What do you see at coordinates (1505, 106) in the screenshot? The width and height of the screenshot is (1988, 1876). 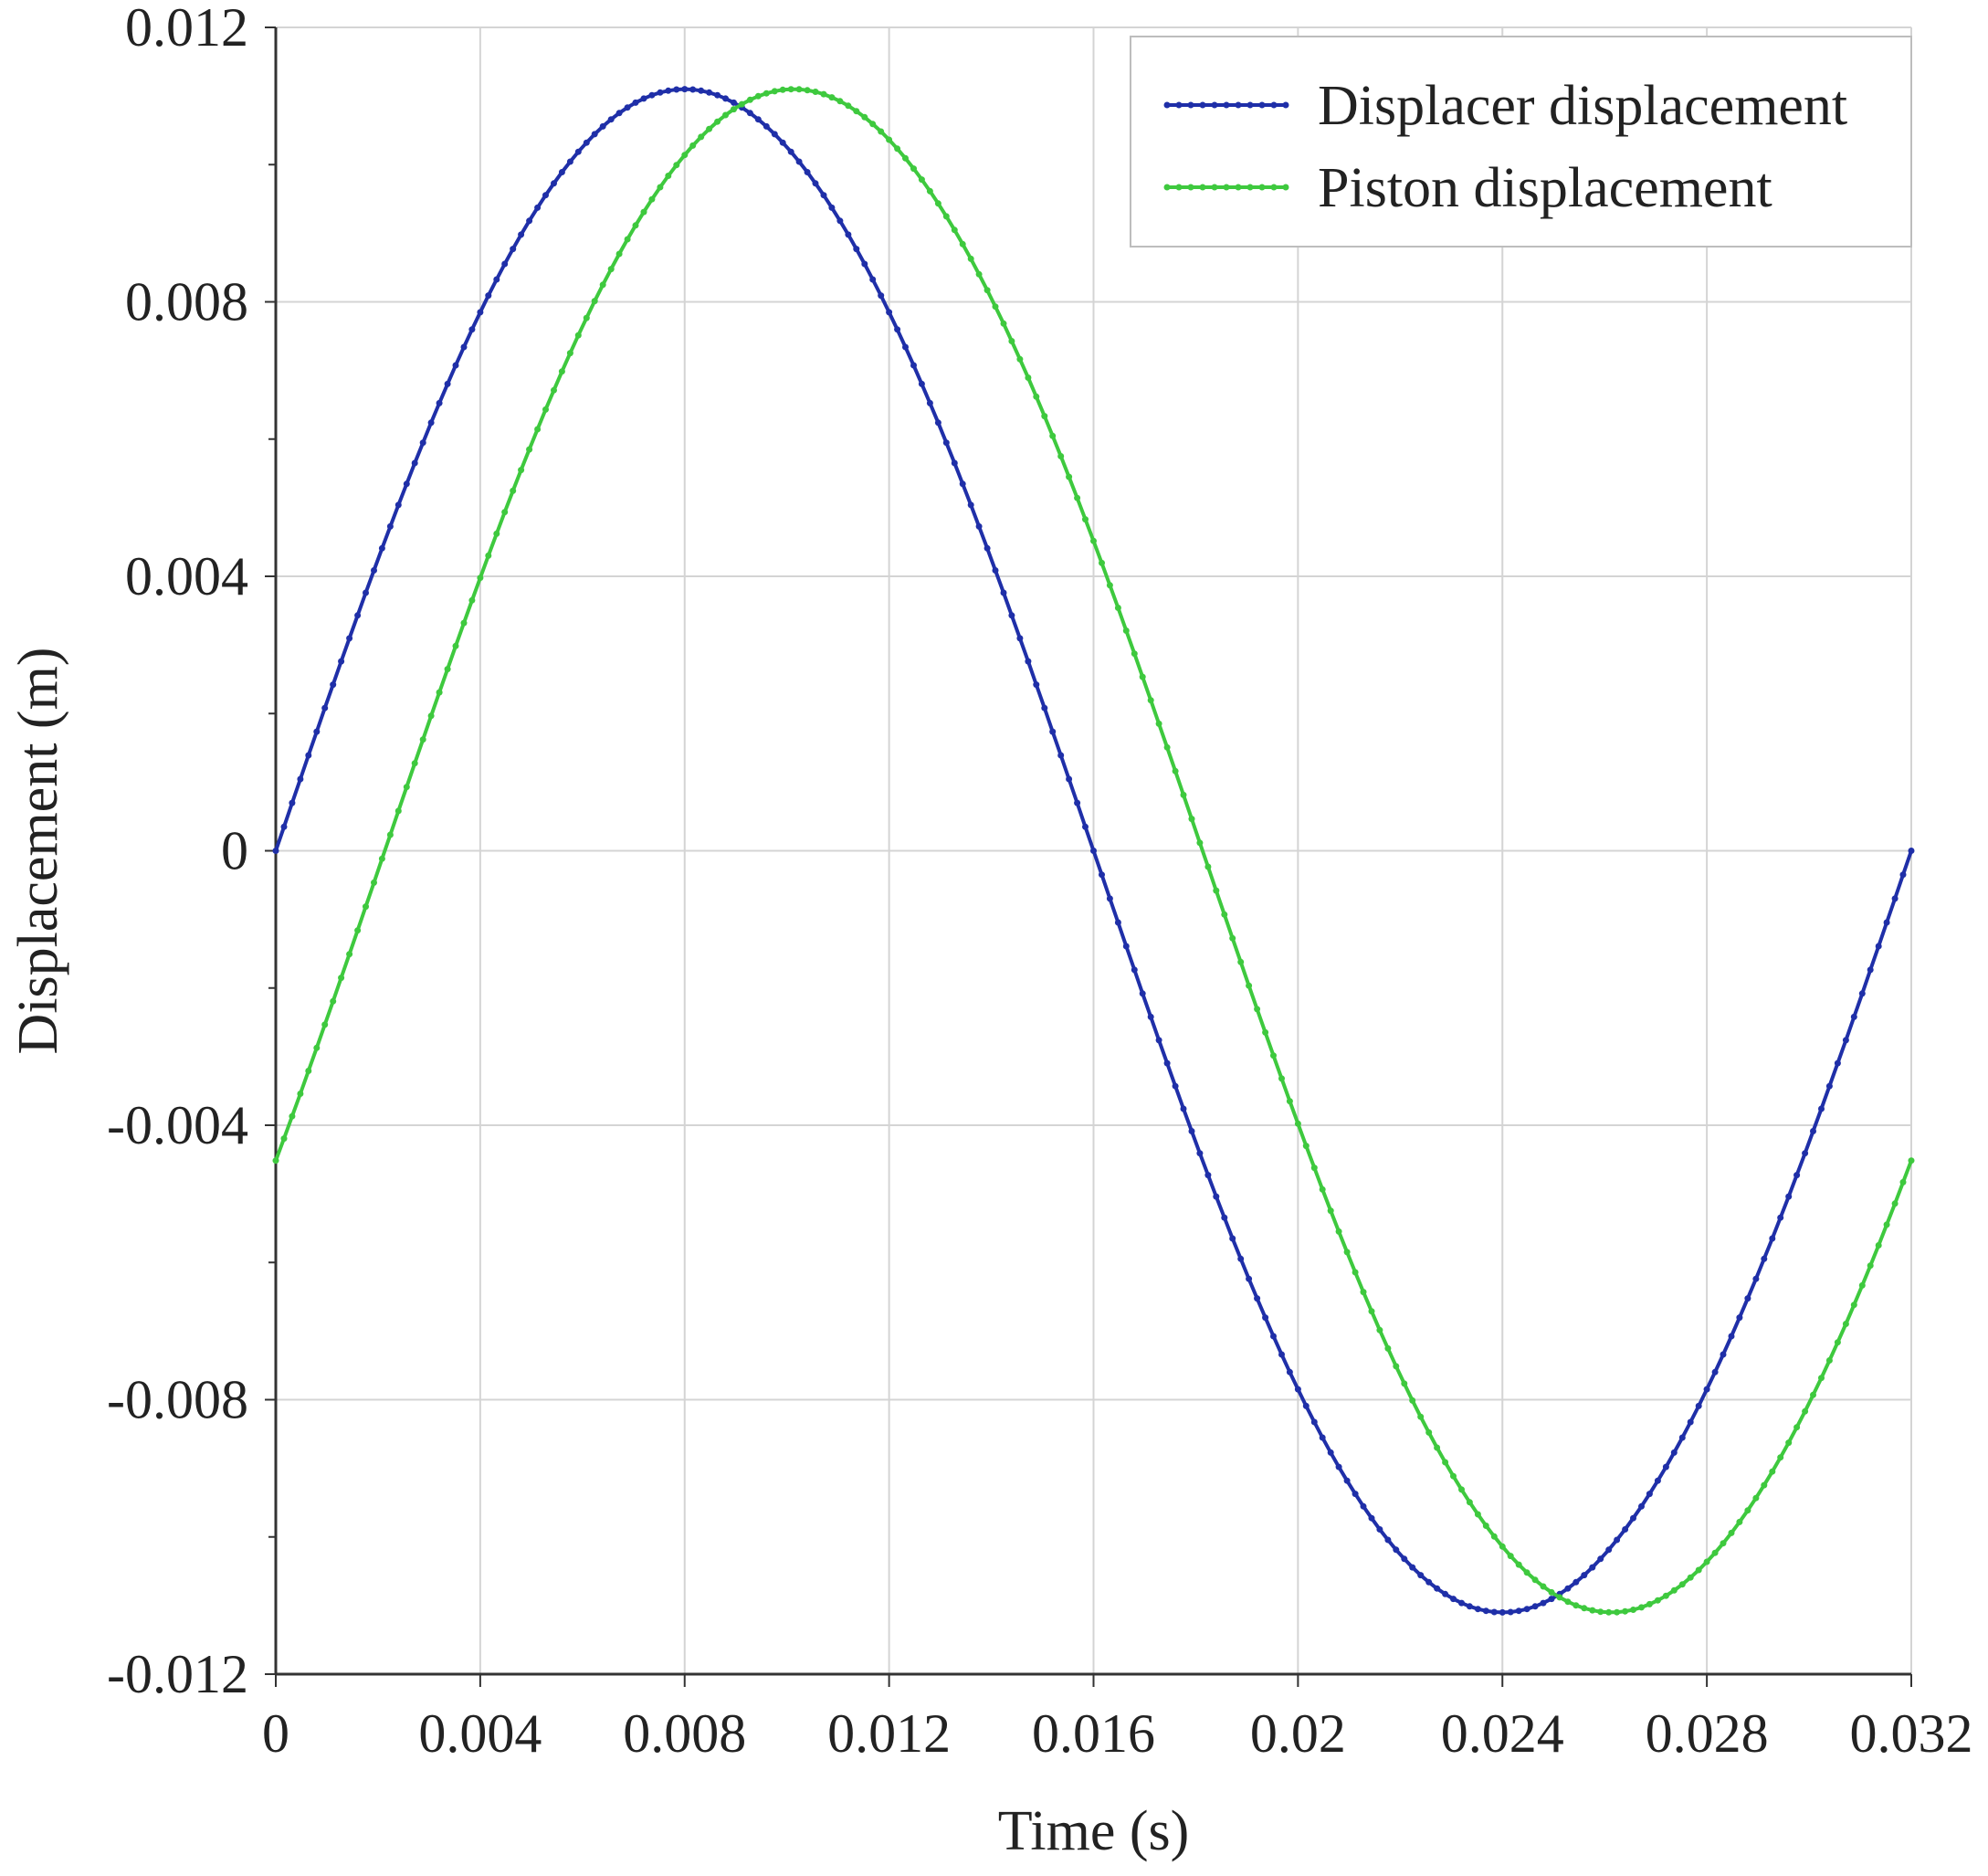 I see `legend-item-1: Displacer displacement` at bounding box center [1505, 106].